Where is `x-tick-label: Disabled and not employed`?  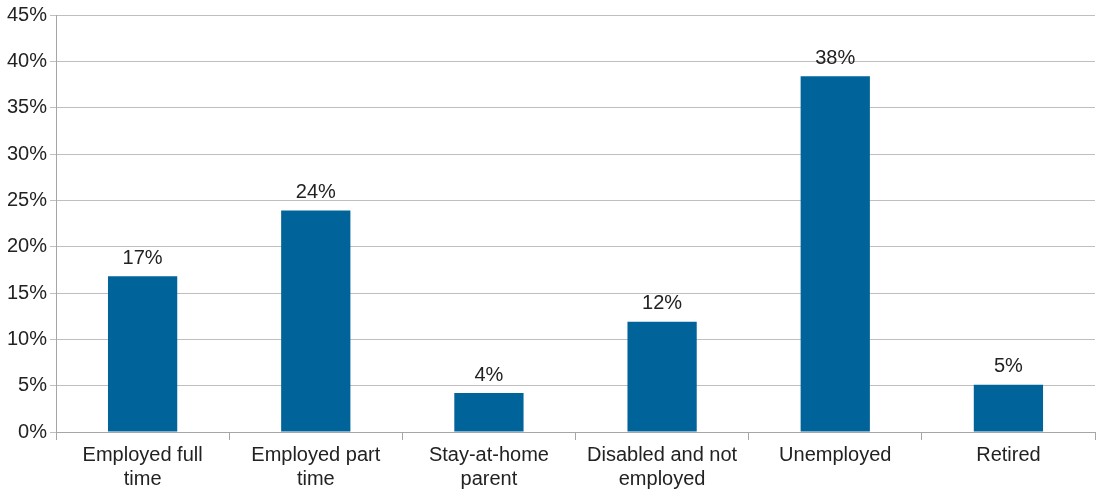
x-tick-label: Disabled and not employed is located at coordinates (662, 465).